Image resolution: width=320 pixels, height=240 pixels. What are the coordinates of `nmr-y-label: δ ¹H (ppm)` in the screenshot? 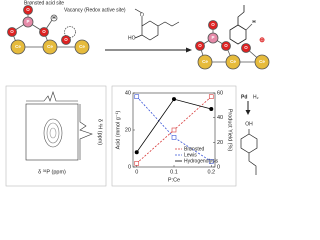 It's located at (100, 132).